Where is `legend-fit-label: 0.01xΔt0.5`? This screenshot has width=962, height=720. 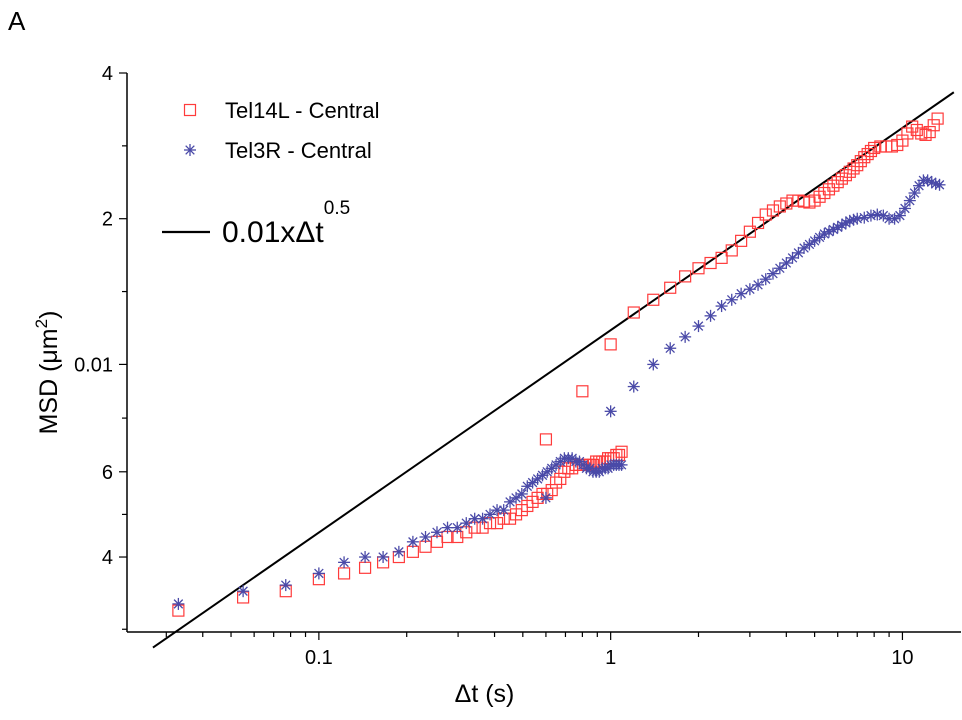
legend-fit-label: 0.01xΔt0.5 is located at coordinates (286, 223).